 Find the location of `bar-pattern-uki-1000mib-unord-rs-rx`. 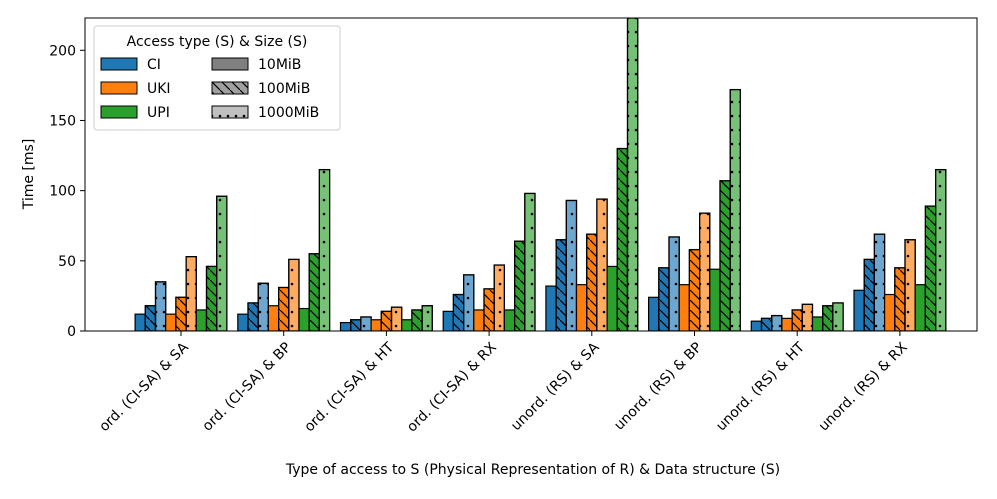

bar-pattern-uki-1000mib-unord-rs-rx is located at coordinates (910, 285).